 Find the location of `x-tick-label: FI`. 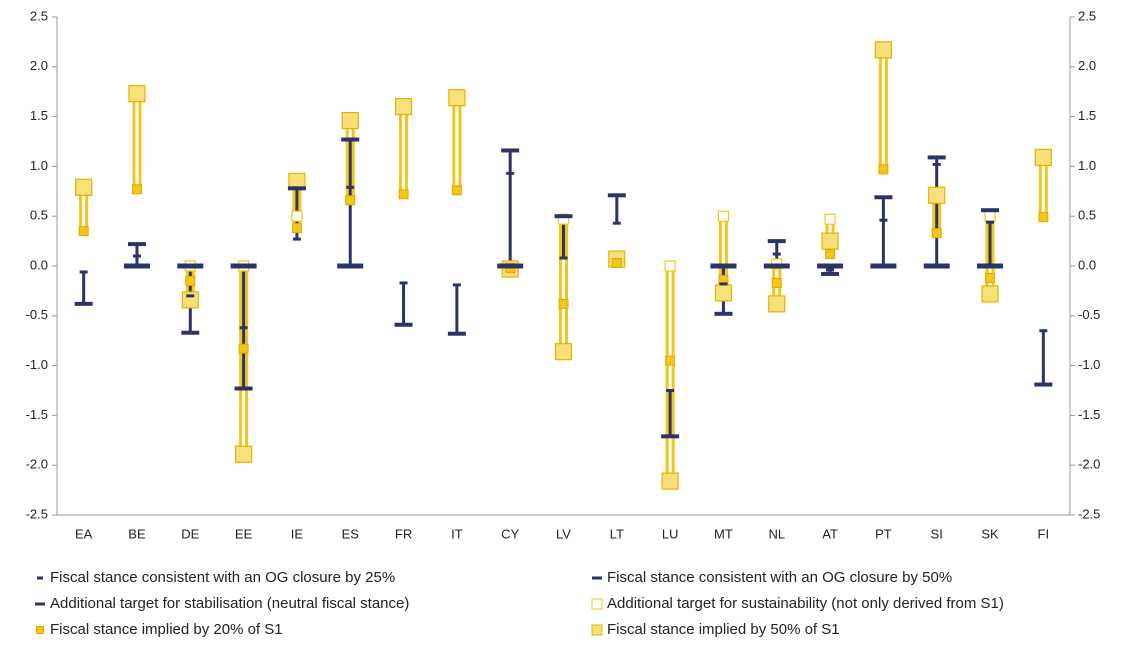

x-tick-label: FI is located at coordinates (1044, 533).